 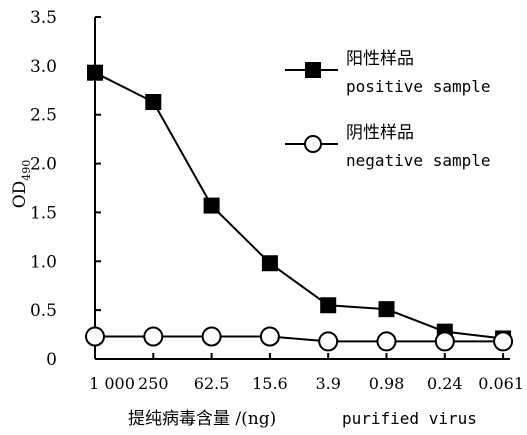 I want to click on x-tick-label: 62.5, so click(x=212, y=383).